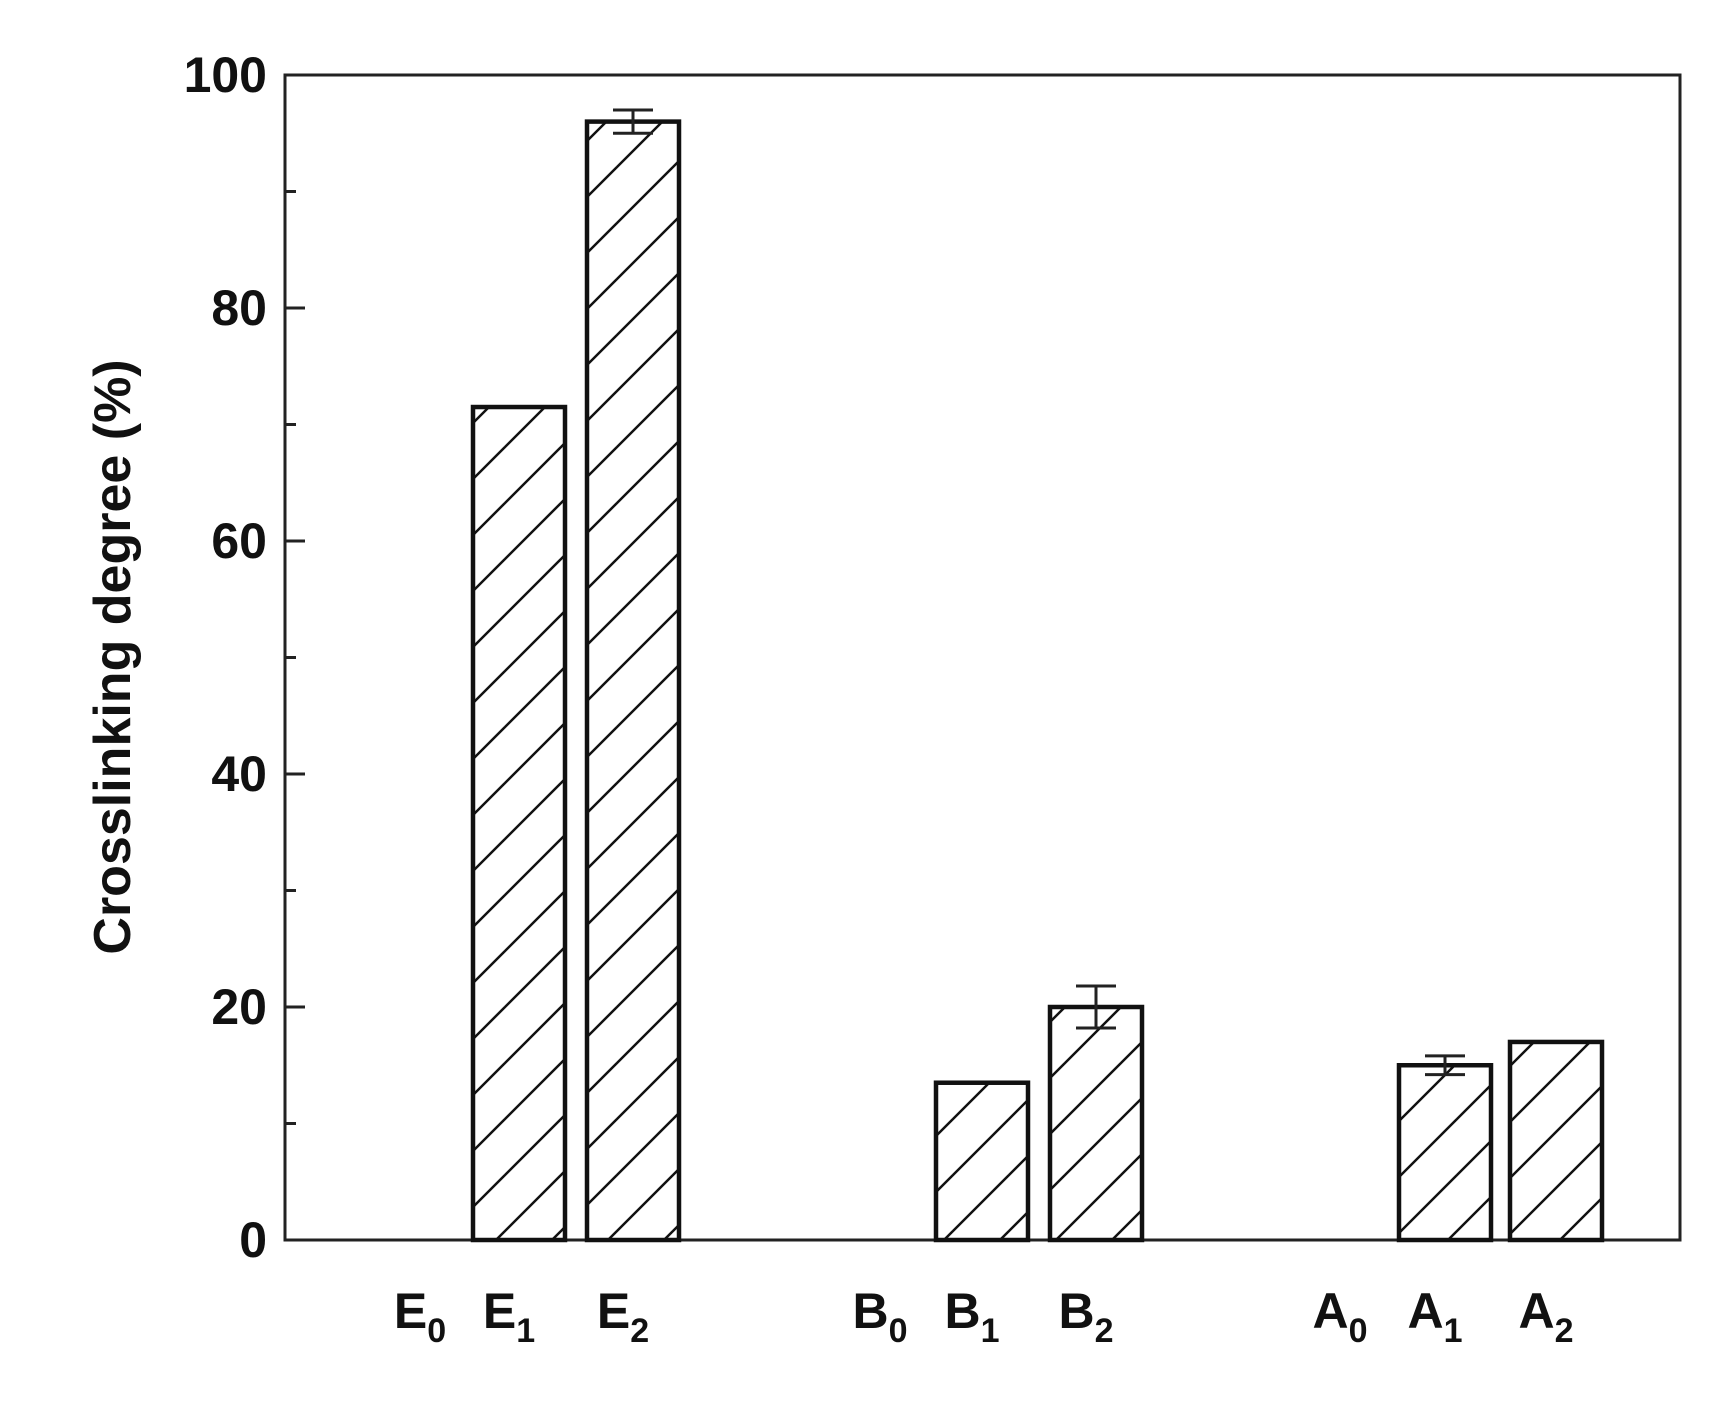 This screenshot has height=1419, width=1719. I want to click on x-axis-labels: E0 E1 E2 B0 B1 B2 A0 A1 A2, so click(984, 1316).